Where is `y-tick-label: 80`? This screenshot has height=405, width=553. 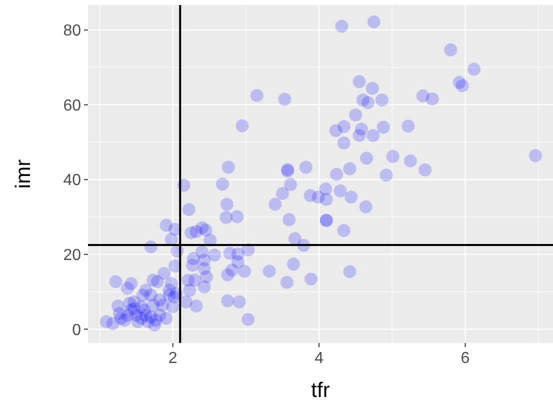
y-tick-label: 80 is located at coordinates (72, 31).